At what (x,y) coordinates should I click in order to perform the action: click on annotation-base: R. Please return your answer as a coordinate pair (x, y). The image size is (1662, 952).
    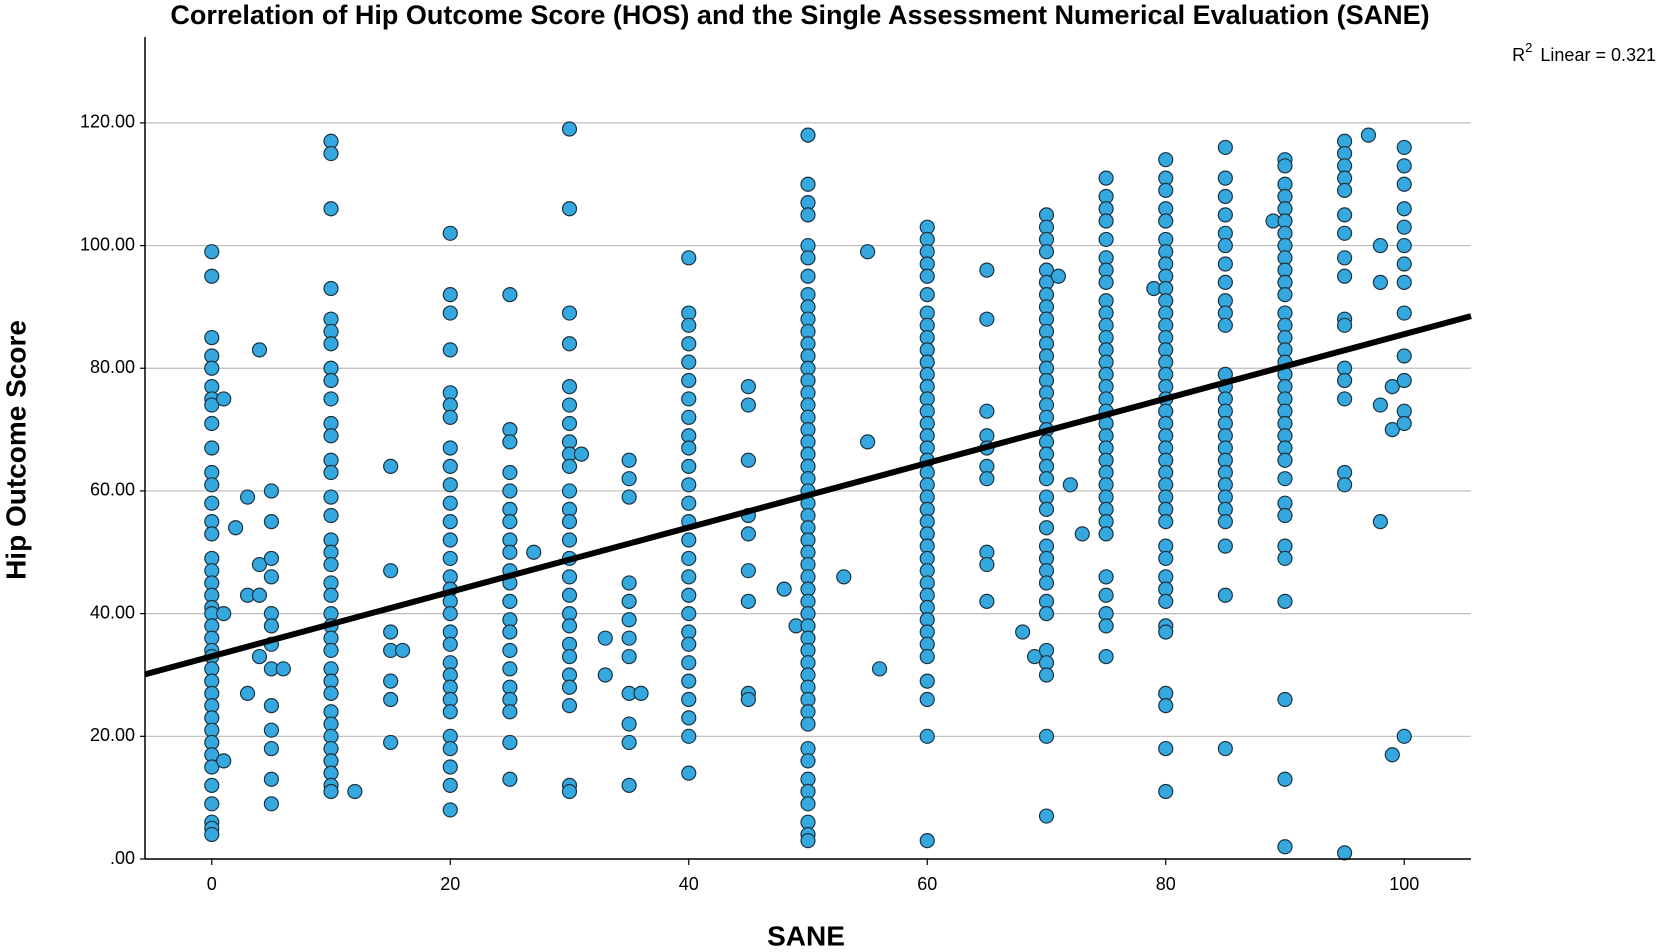
    Looking at the image, I should click on (1518, 55).